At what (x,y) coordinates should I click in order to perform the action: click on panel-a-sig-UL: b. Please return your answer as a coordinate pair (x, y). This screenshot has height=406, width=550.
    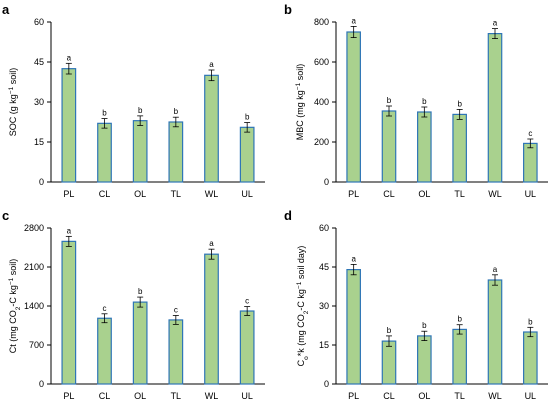
    Looking at the image, I should click on (247, 117).